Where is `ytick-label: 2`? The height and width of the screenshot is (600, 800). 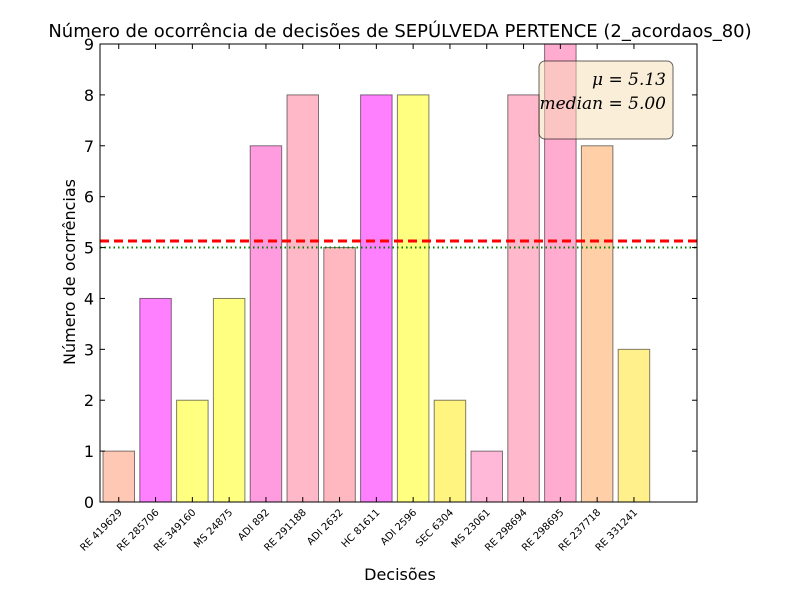
ytick-label: 2 is located at coordinates (89, 400).